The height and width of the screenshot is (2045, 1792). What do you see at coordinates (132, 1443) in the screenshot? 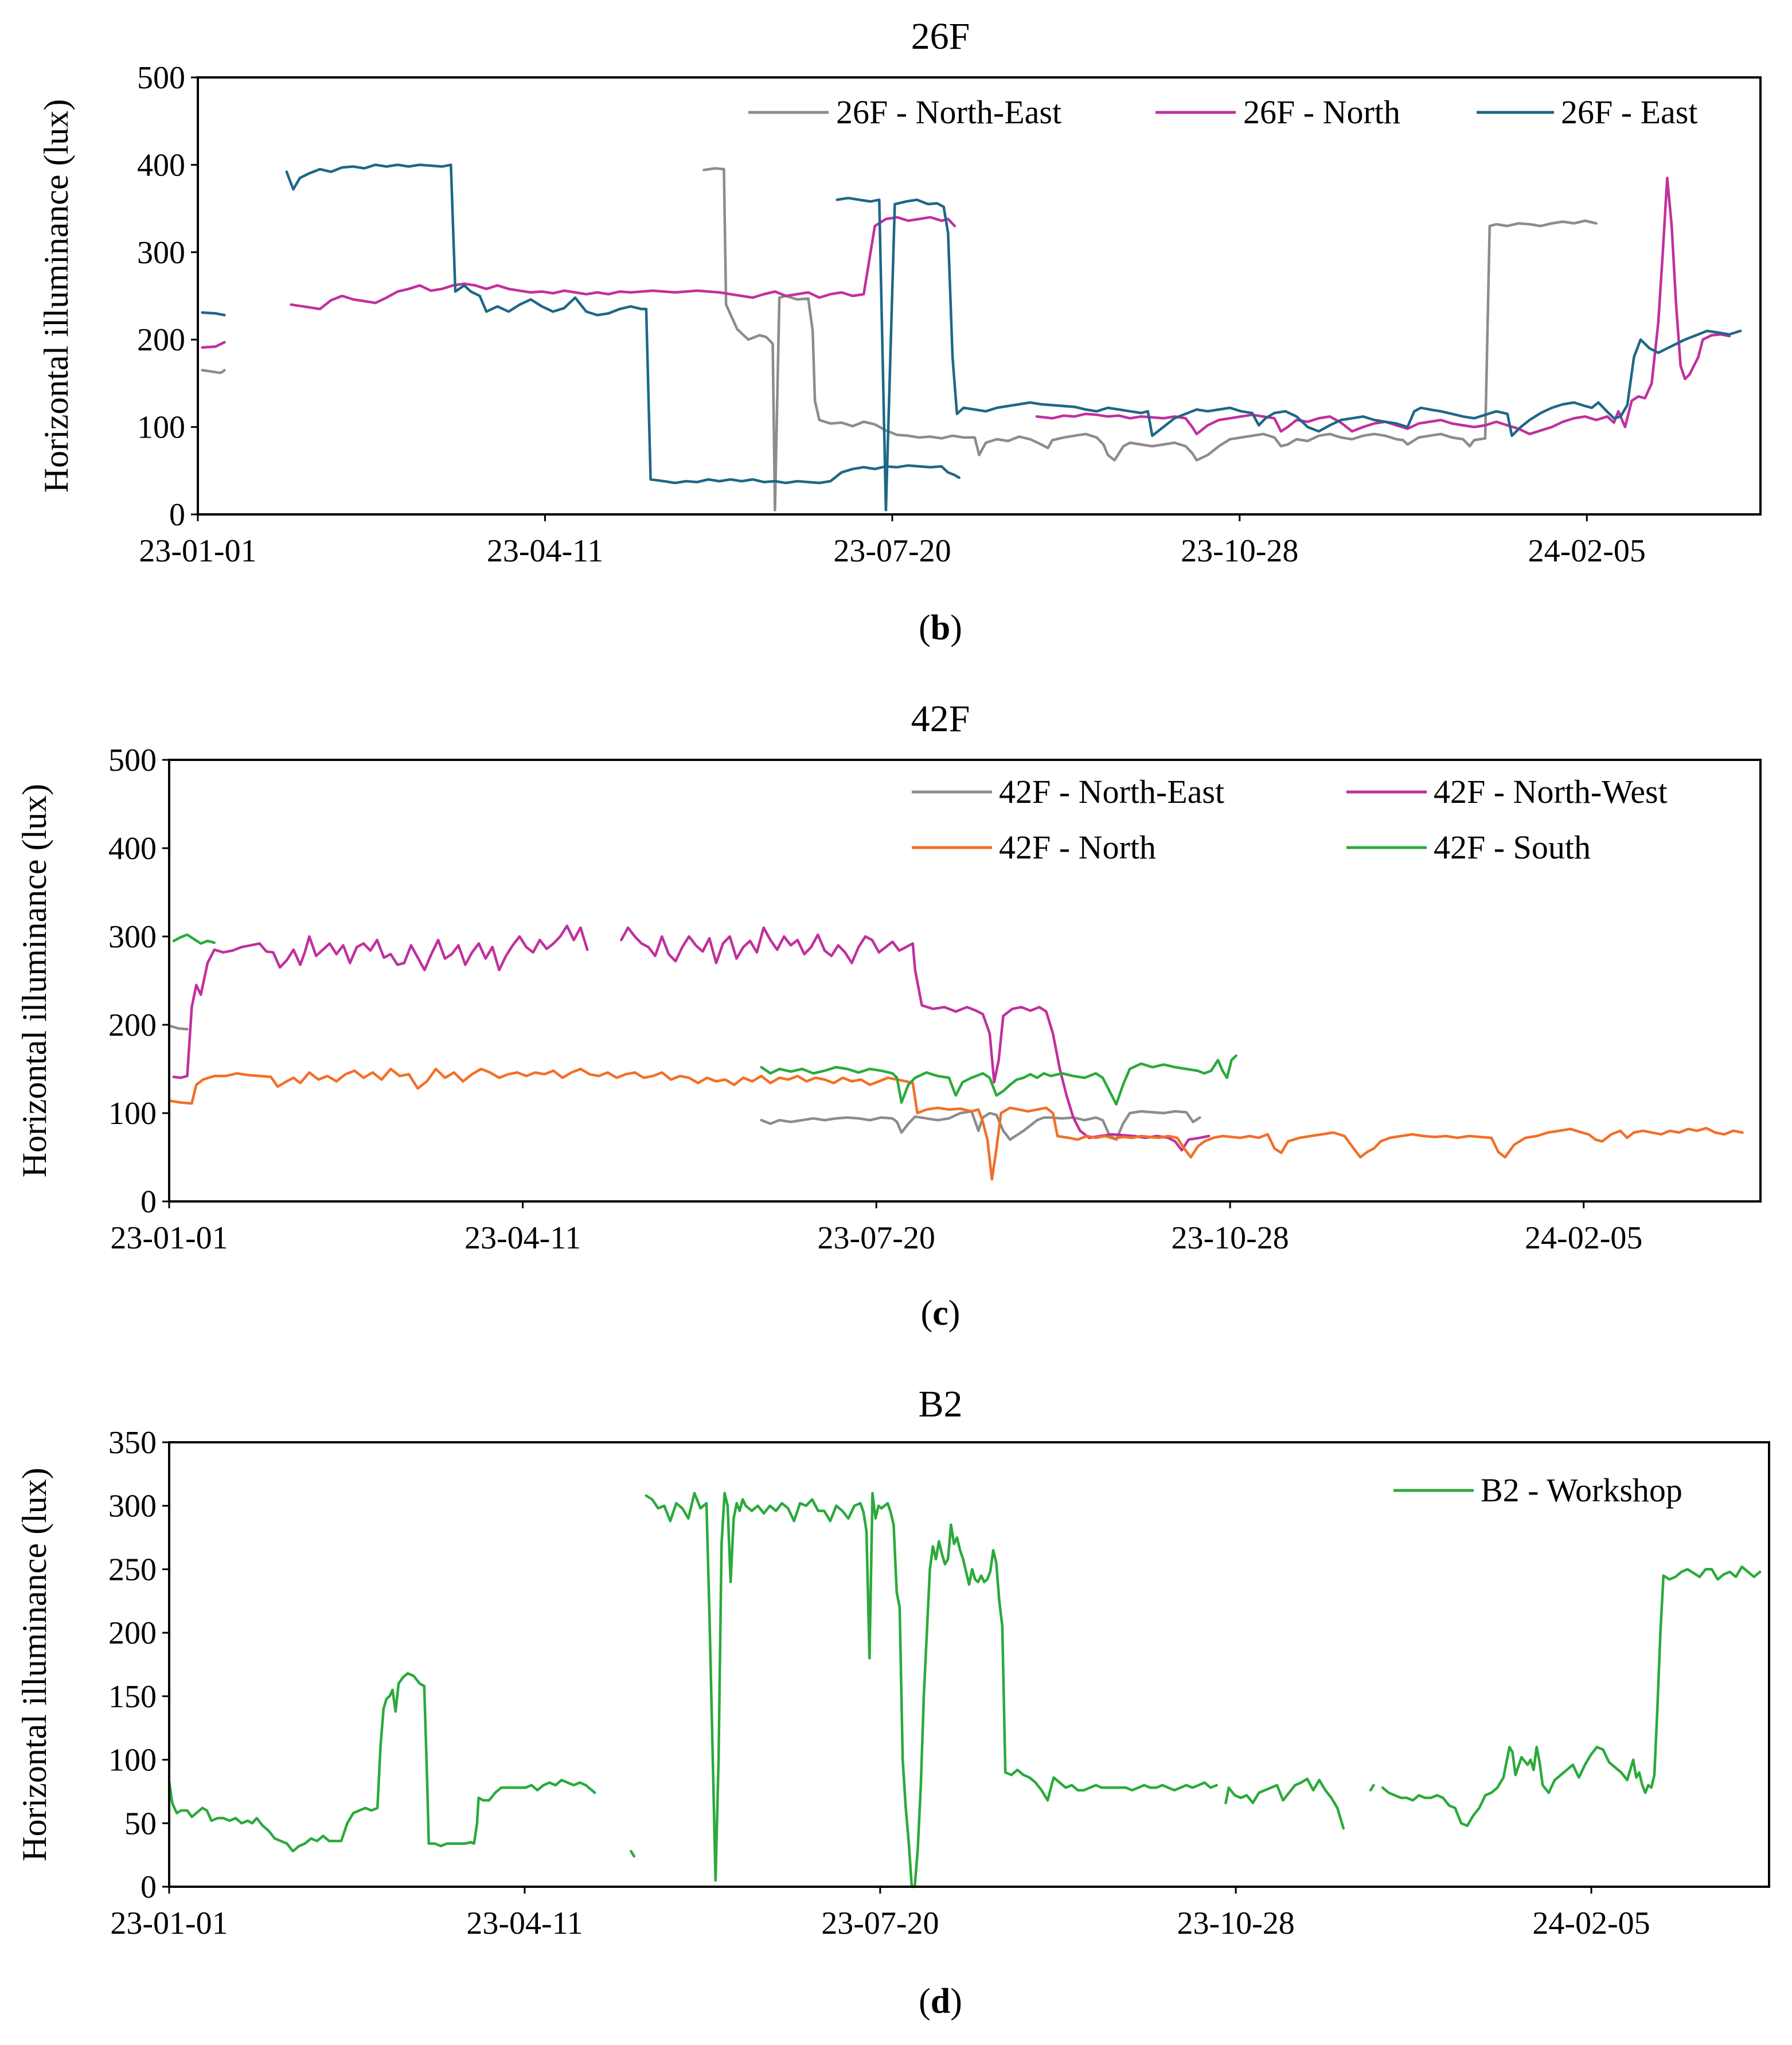
I see `y-tick-label: 350` at bounding box center [132, 1443].